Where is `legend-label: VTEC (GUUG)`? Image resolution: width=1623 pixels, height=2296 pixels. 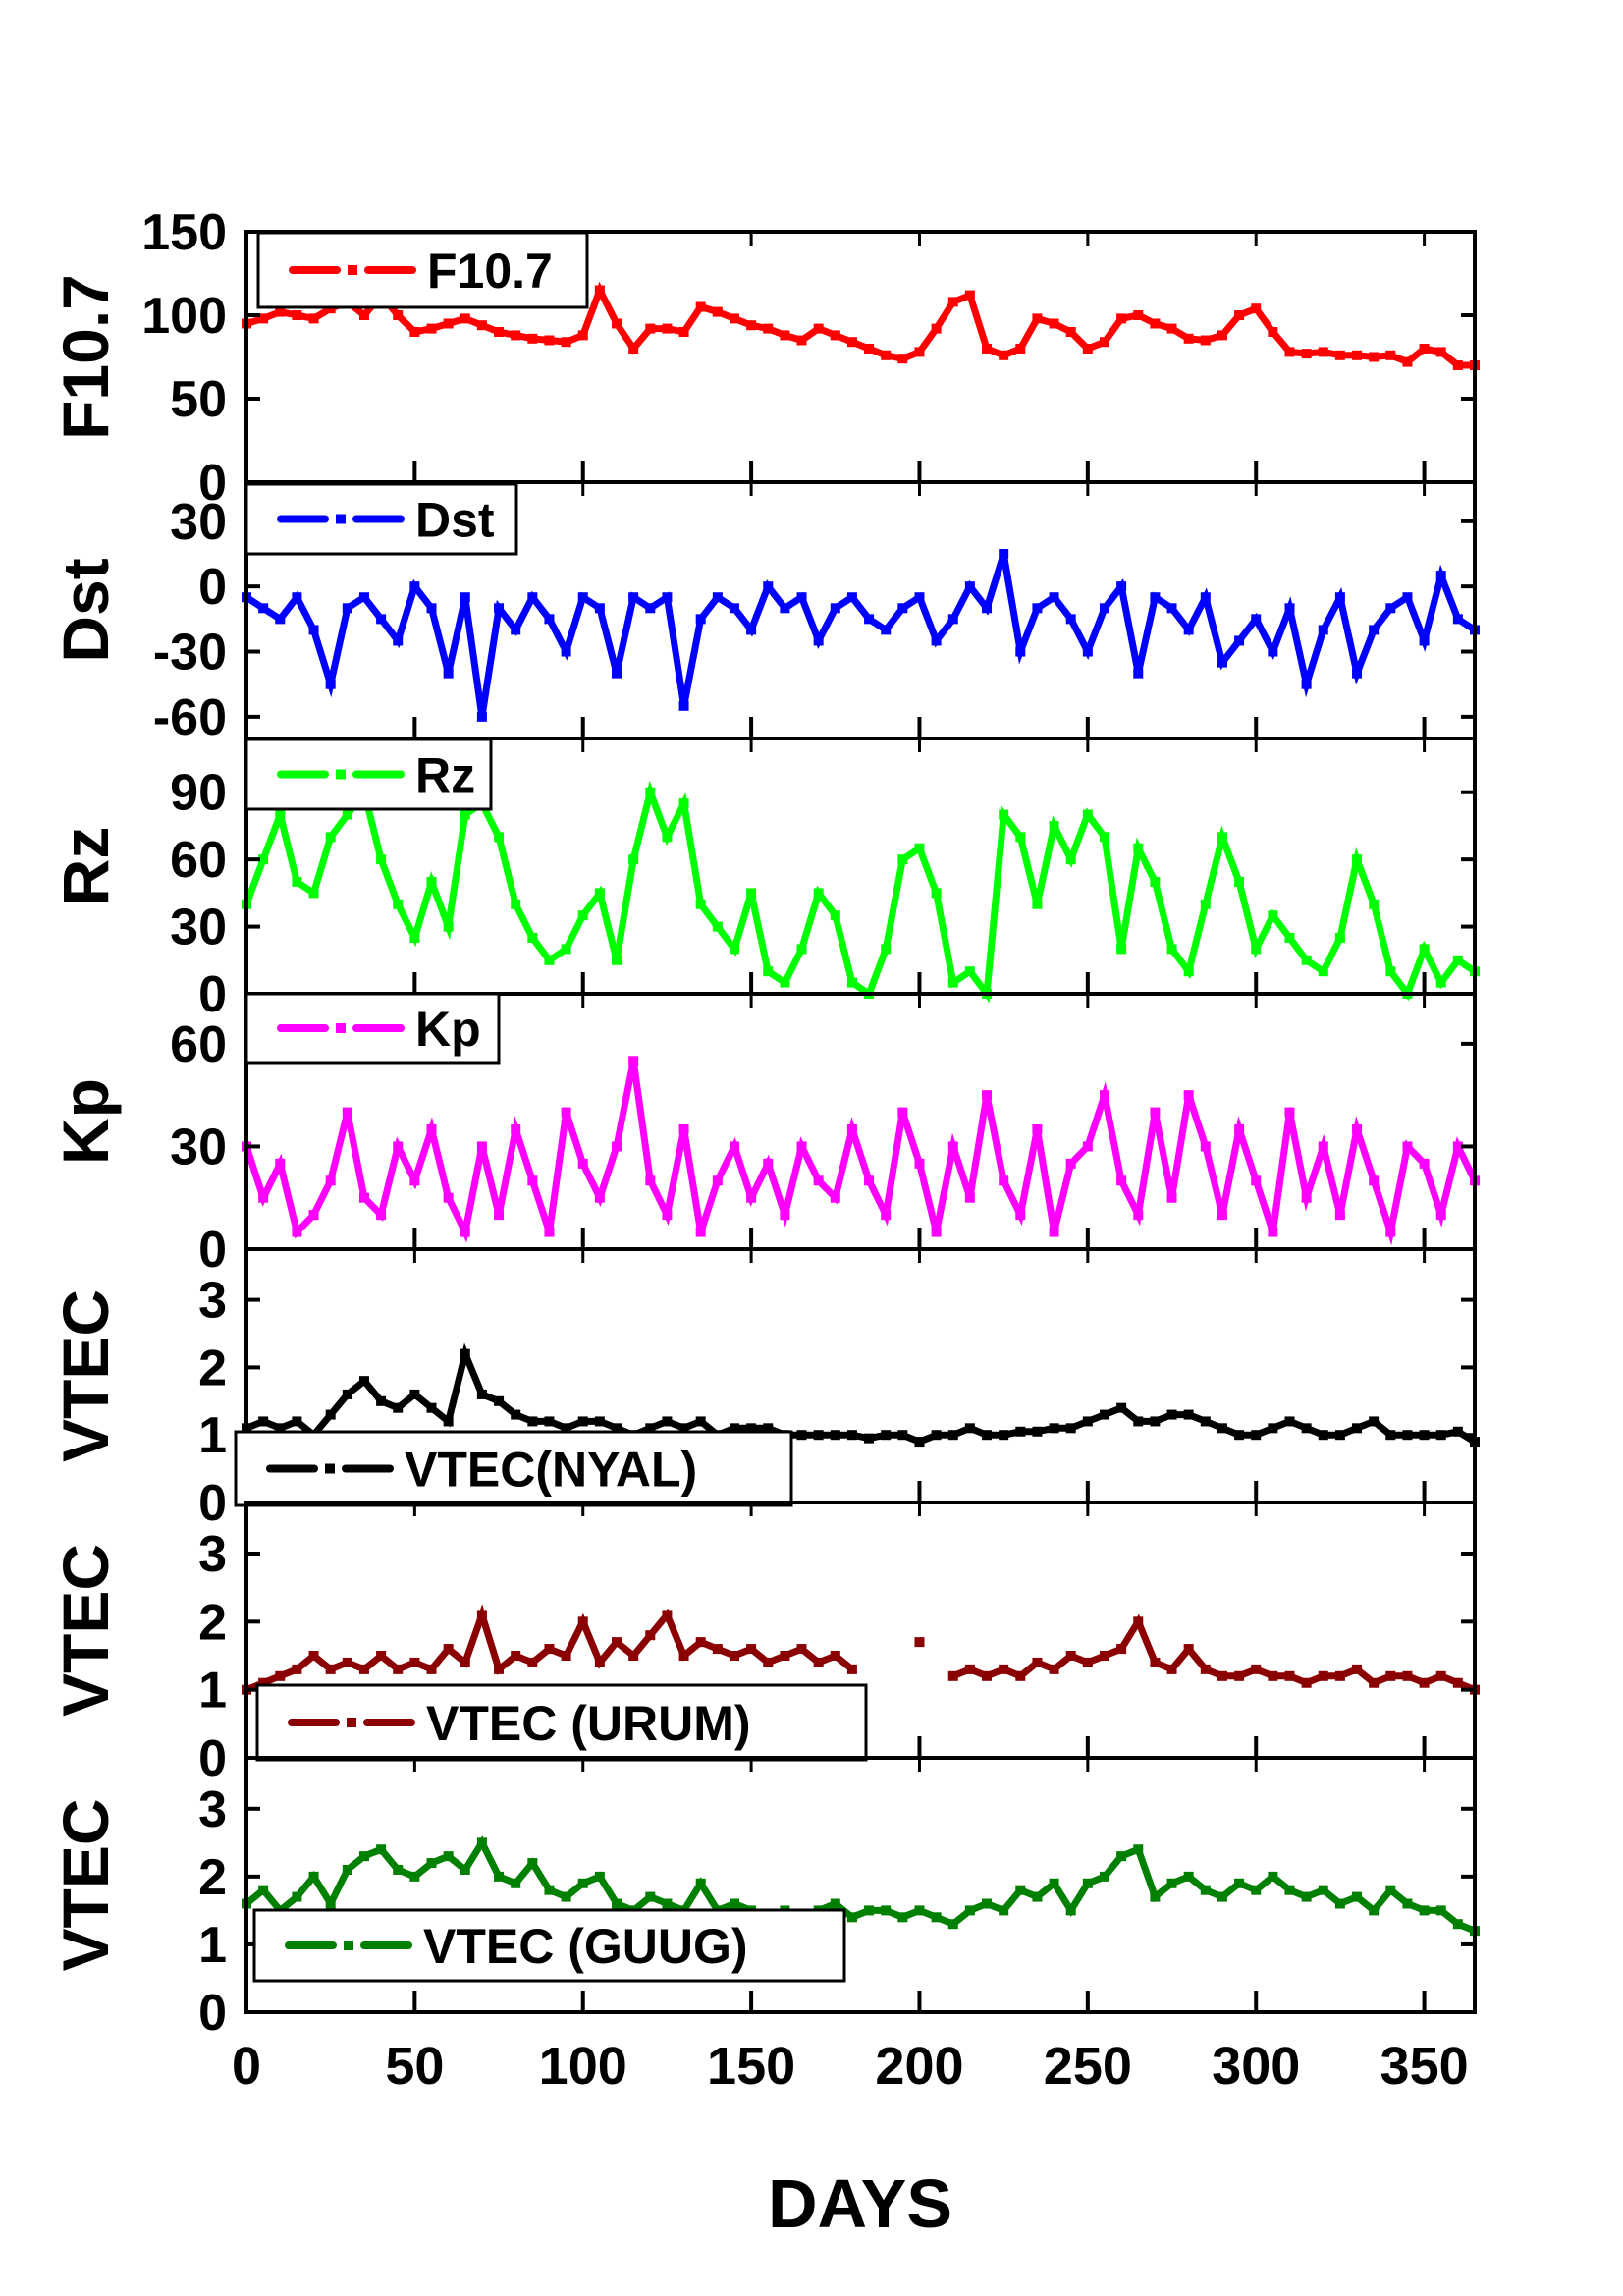 legend-label: VTEC (GUUG) is located at coordinates (585, 1946).